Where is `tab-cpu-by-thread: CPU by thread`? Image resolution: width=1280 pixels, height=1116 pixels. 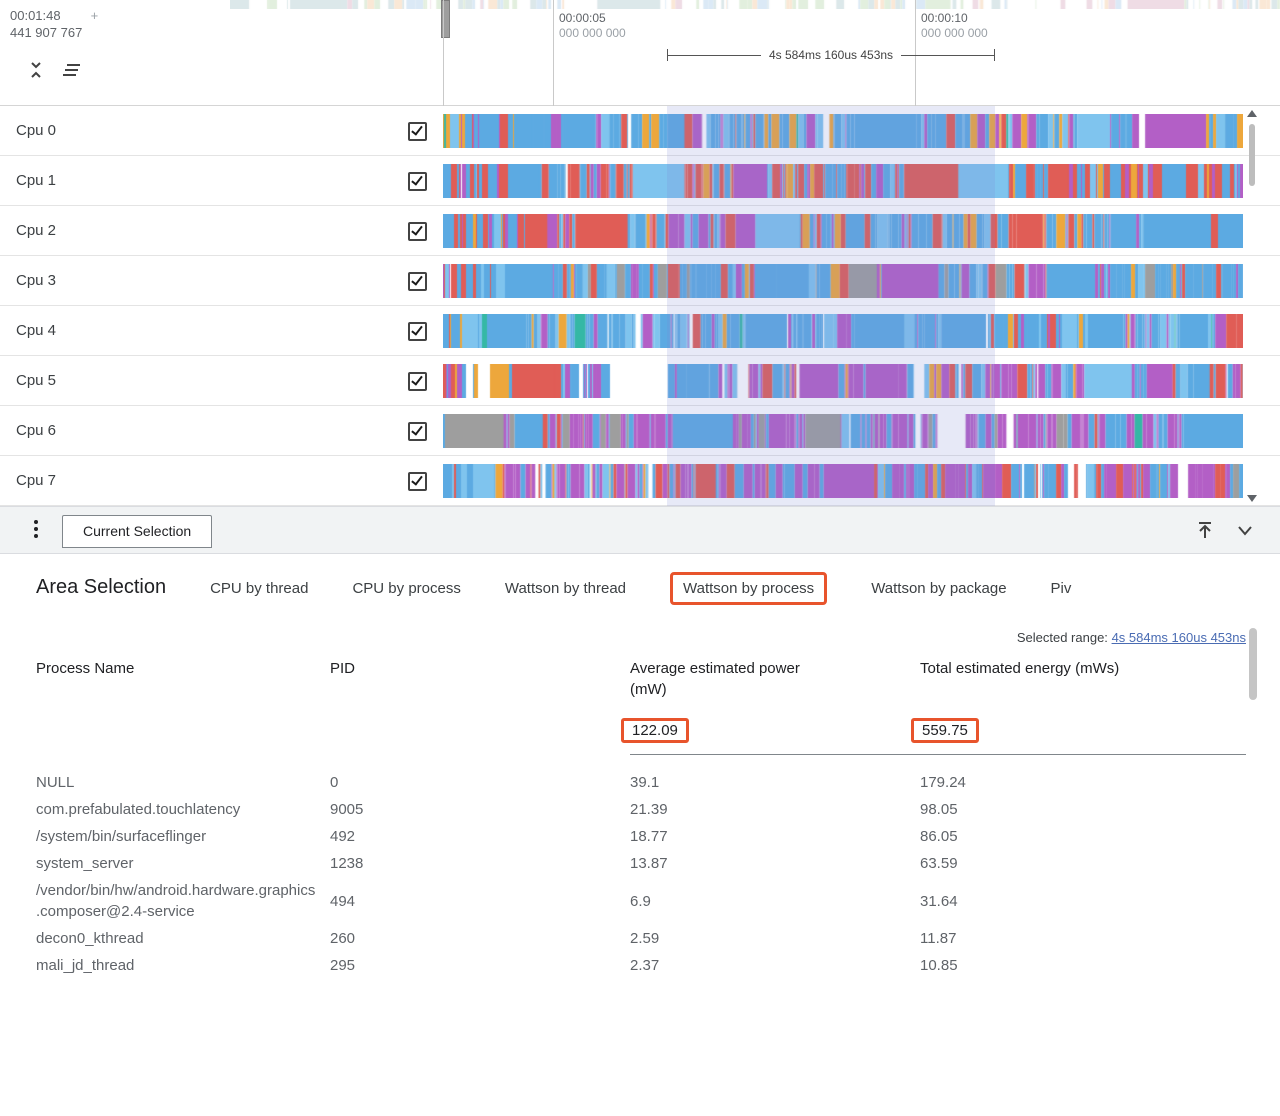
tab-cpu-by-thread: CPU by thread is located at coordinates (259, 588).